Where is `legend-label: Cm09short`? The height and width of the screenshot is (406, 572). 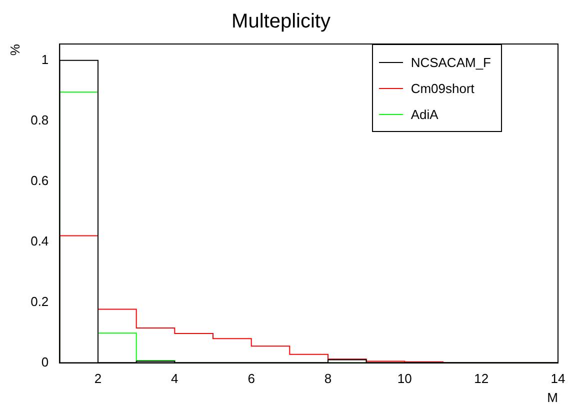 legend-label: Cm09short is located at coordinates (442, 88).